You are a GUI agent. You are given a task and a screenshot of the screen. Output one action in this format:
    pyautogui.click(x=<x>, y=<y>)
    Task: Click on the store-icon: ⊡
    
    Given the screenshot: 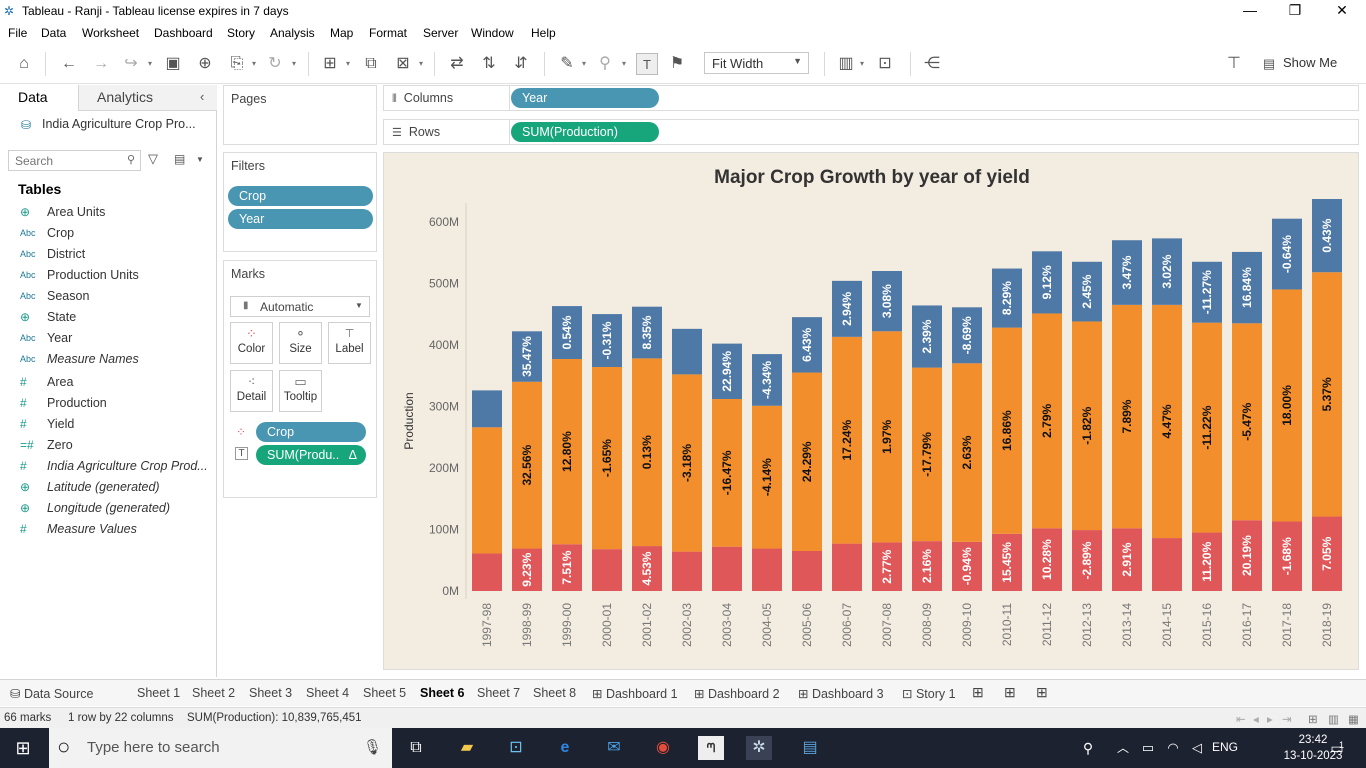 What is the action you would take?
    pyautogui.click(x=516, y=747)
    